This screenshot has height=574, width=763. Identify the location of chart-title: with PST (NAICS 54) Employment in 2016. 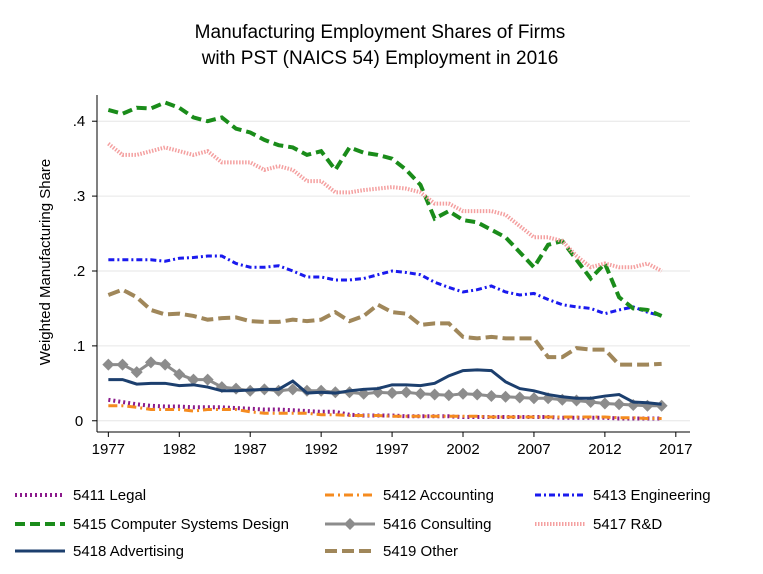
(380, 58).